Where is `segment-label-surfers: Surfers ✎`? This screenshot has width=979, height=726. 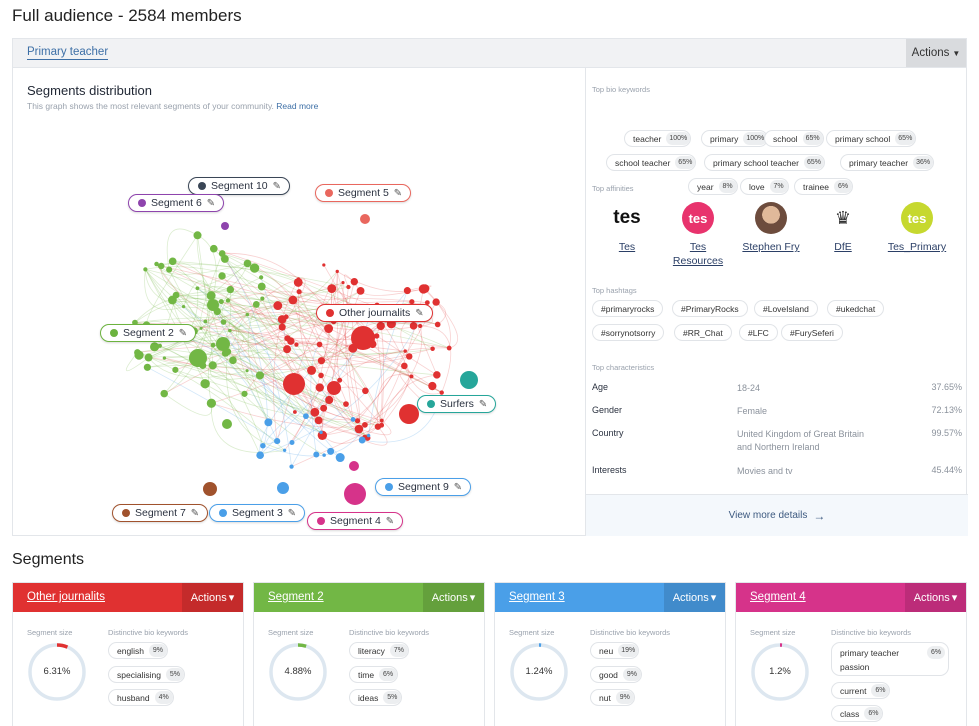
segment-label-surfers: Surfers ✎ is located at coordinates (457, 404).